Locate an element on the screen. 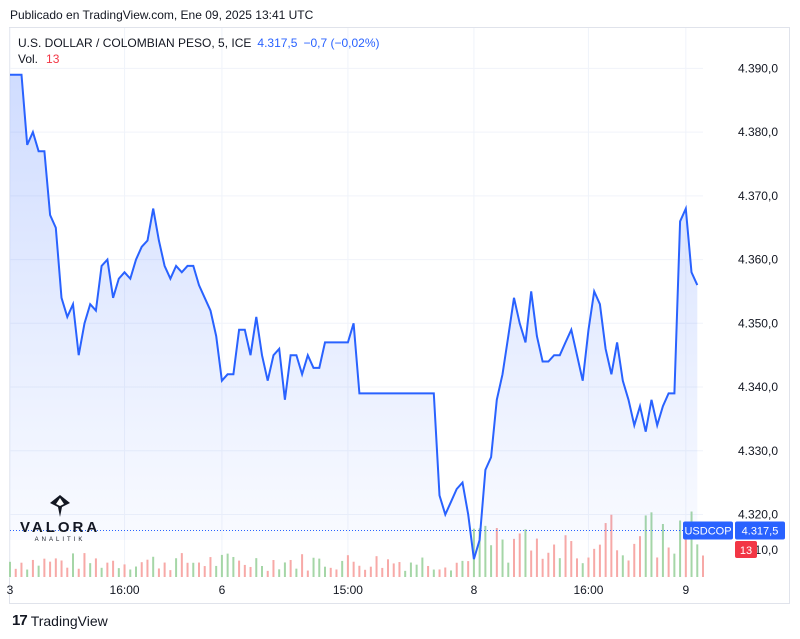 This screenshot has height=639, width=800. y-tick-label: 4.390,0 is located at coordinates (758, 68).